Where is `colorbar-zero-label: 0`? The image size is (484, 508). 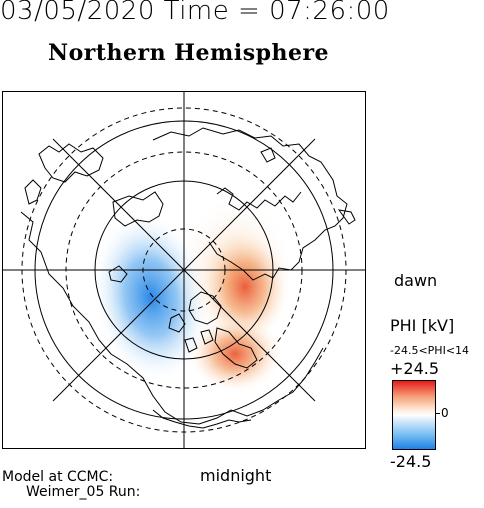
colorbar-zero-label: 0 is located at coordinates (445, 413).